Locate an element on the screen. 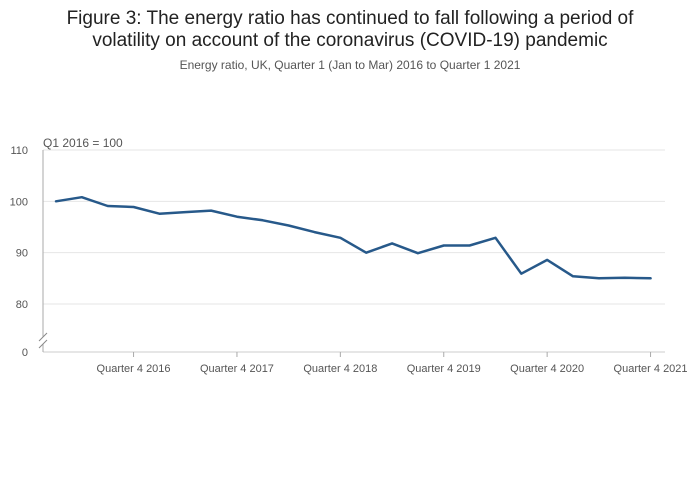 The height and width of the screenshot is (502, 700). x-tick-label: Quarter 4 2019 is located at coordinates (444, 369).